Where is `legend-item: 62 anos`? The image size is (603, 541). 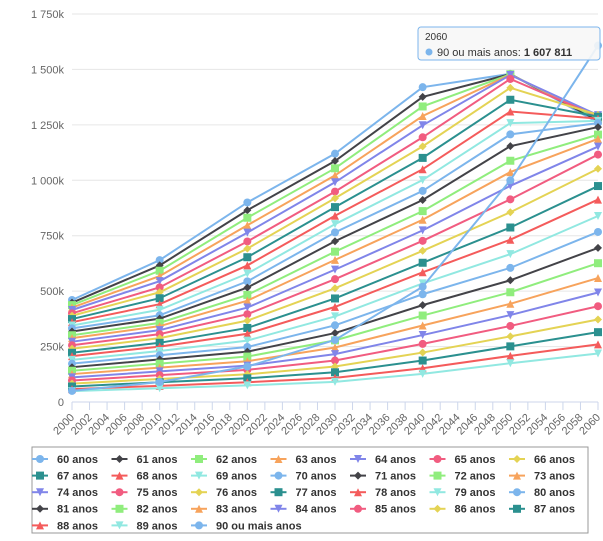
legend-item: 62 anos is located at coordinates (224, 460).